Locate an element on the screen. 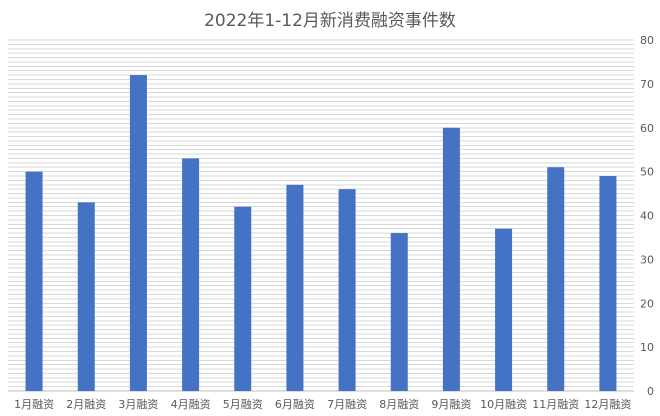  x-tick-label: 7月融资 is located at coordinates (347, 404).